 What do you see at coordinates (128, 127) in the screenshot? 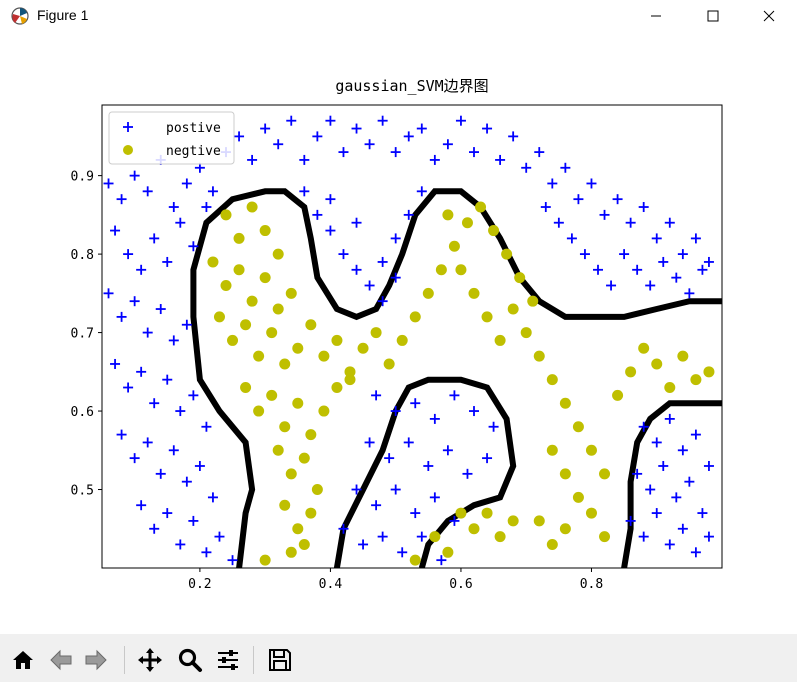
I see `legend-marker-postive` at bounding box center [128, 127].